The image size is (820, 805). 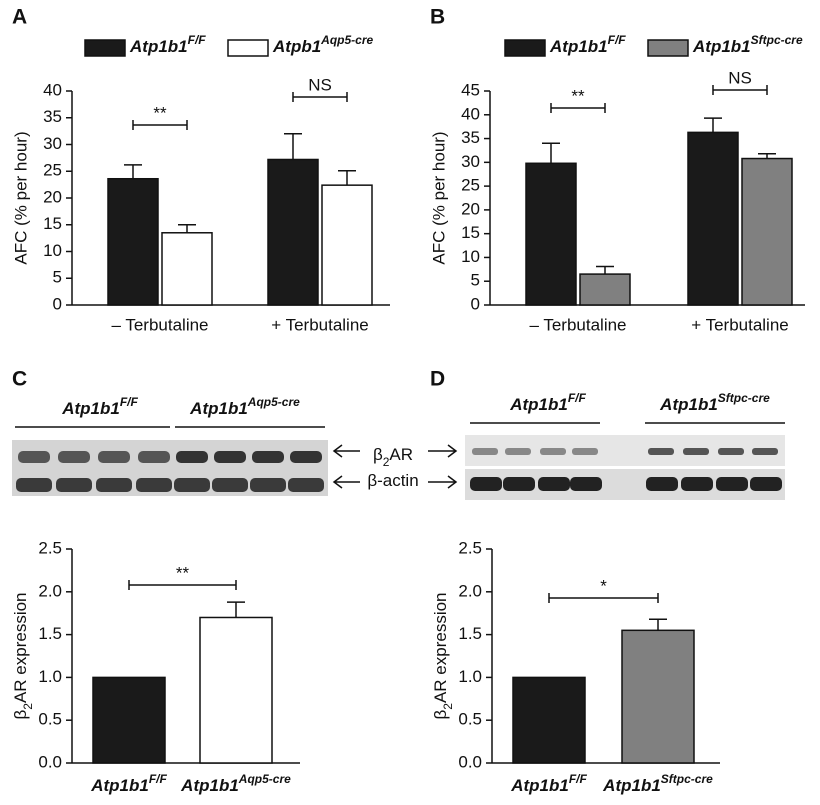 What do you see at coordinates (440, 715) in the screenshot?
I see `y-axis-label-part: β` at bounding box center [440, 715].